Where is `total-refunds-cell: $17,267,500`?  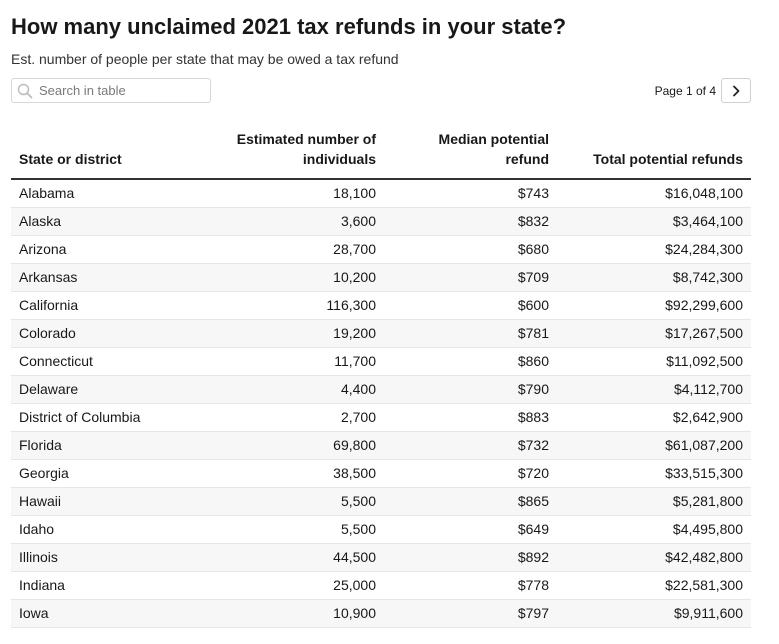
total-refunds-cell: $17,267,500 is located at coordinates (654, 333).